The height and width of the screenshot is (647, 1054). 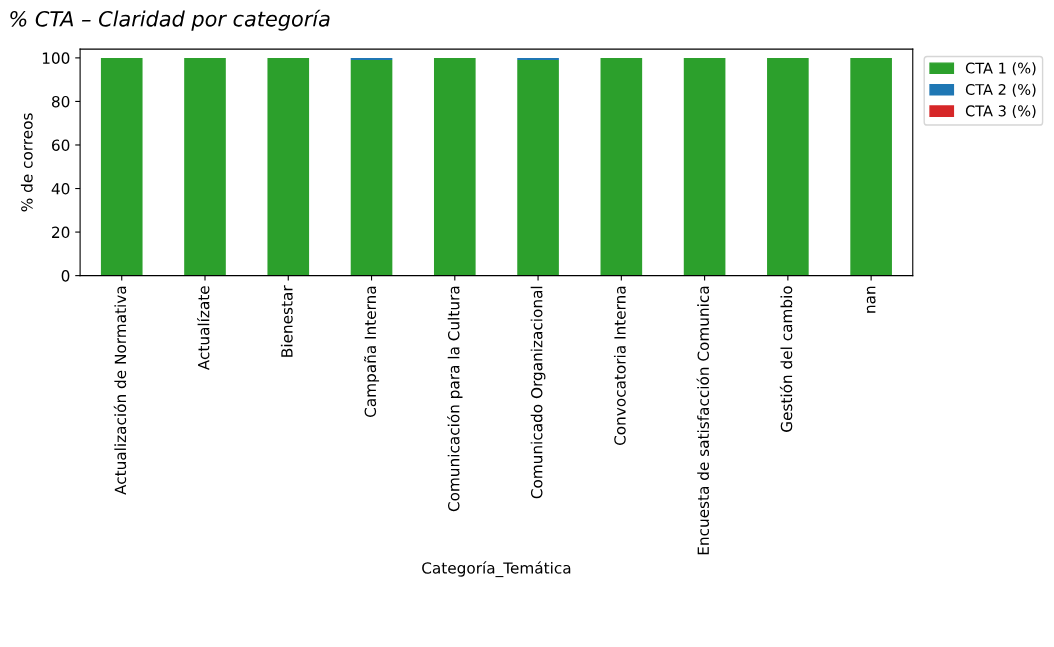 What do you see at coordinates (372, 351) in the screenshot?
I see `x-tick-label: Campaña Interna` at bounding box center [372, 351].